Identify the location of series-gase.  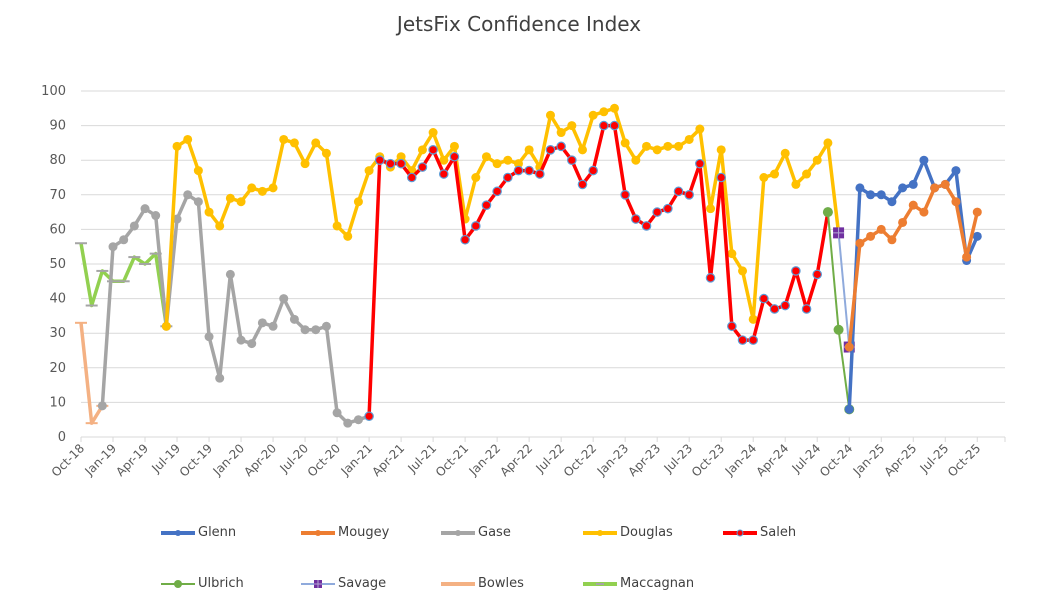
(235, 309).